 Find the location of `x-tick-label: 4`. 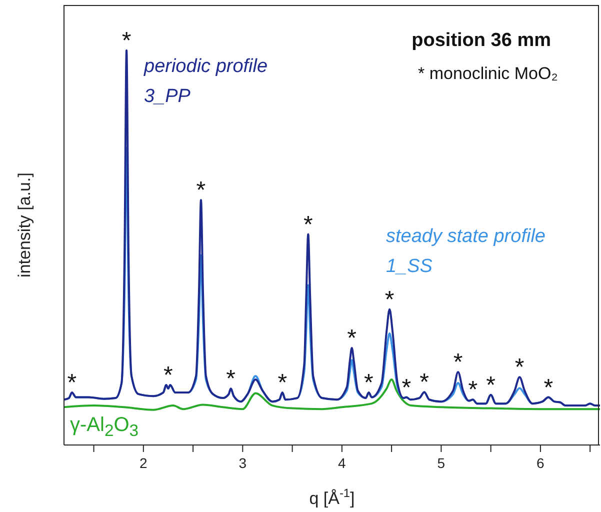

x-tick-label: 4 is located at coordinates (342, 462).